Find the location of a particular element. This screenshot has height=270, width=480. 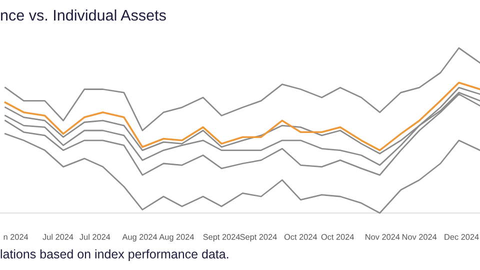

x-tick-label: Dec 2024 is located at coordinates (461, 237).